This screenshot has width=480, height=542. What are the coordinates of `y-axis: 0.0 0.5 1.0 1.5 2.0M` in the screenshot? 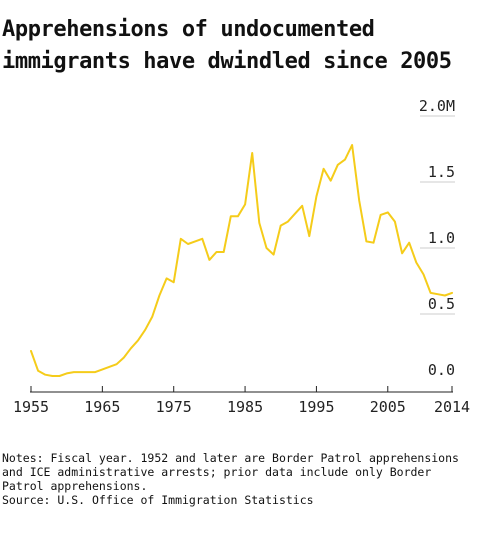 It's located at (437, 239).